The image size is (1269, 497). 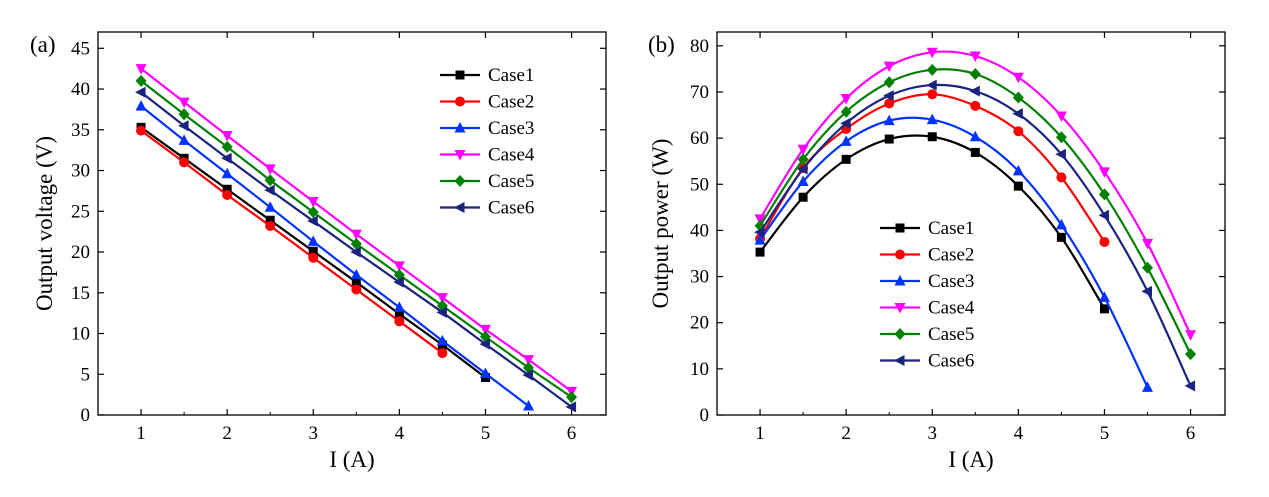 What do you see at coordinates (44, 223) in the screenshot?
I see `y-axis-title: Output voltage (V)` at bounding box center [44, 223].